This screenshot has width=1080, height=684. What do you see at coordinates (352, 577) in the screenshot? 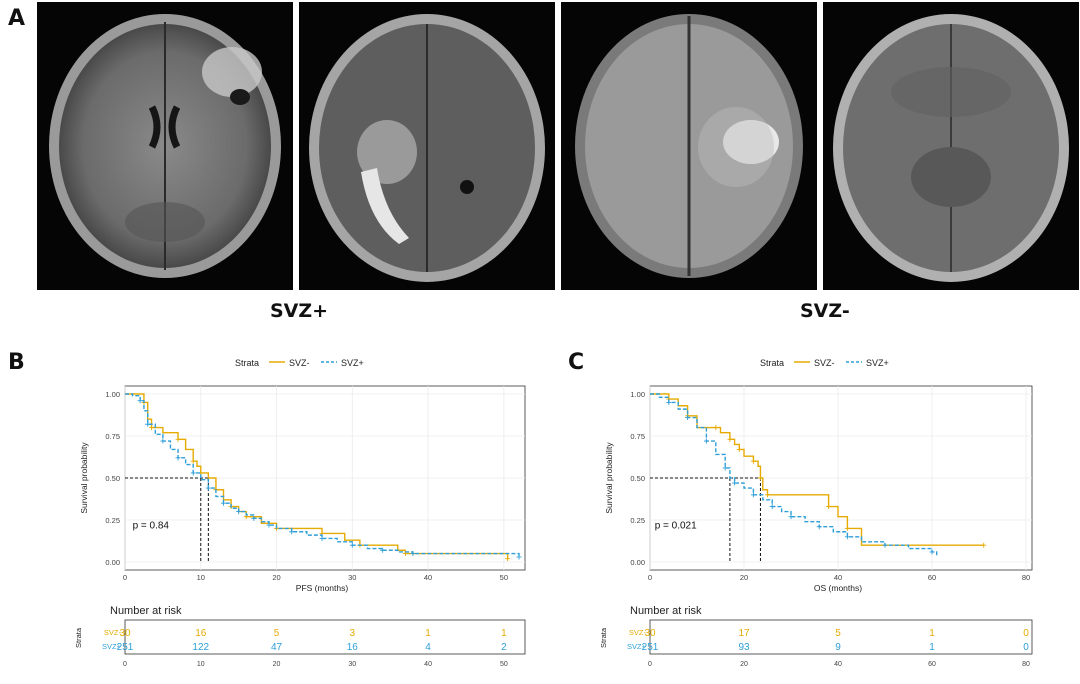
I see `x-tick-label: 30` at bounding box center [352, 577].